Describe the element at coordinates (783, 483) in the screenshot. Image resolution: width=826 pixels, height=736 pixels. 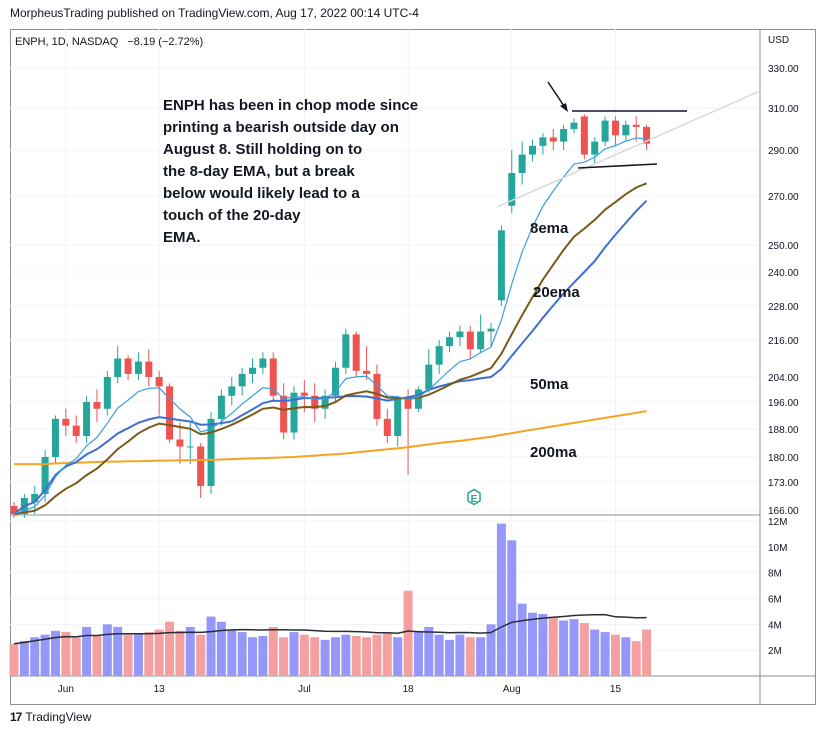
I see `price-tick-label: 173.00` at that location.